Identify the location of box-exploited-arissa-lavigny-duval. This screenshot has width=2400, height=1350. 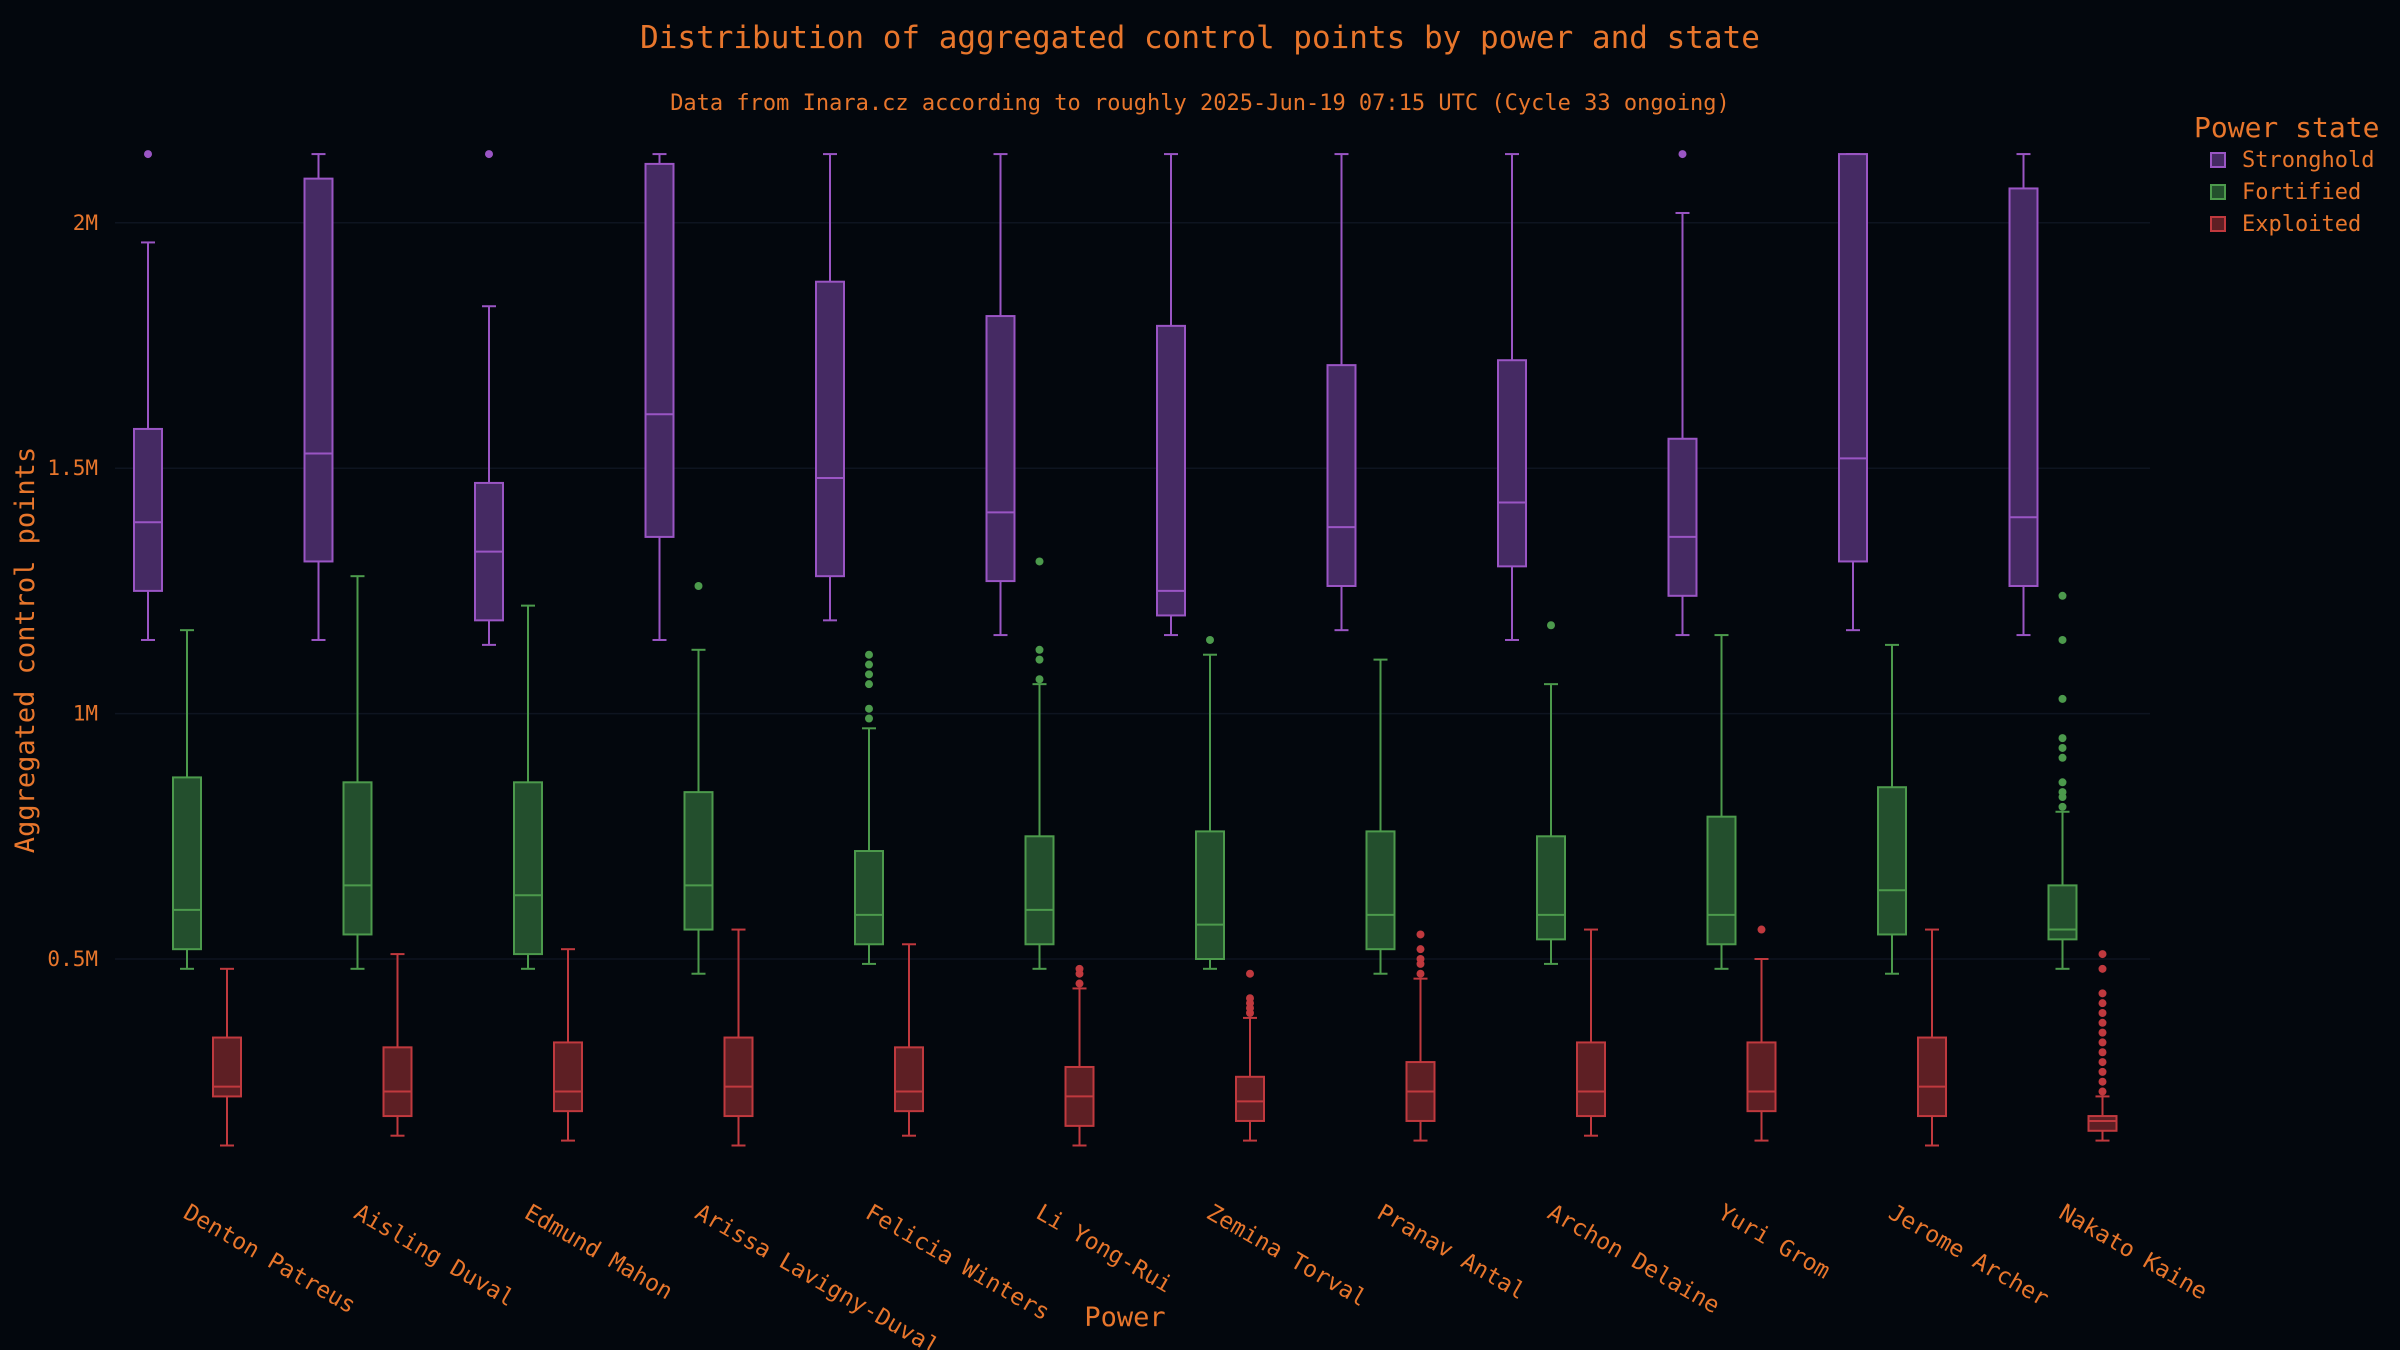
(738, 1037).